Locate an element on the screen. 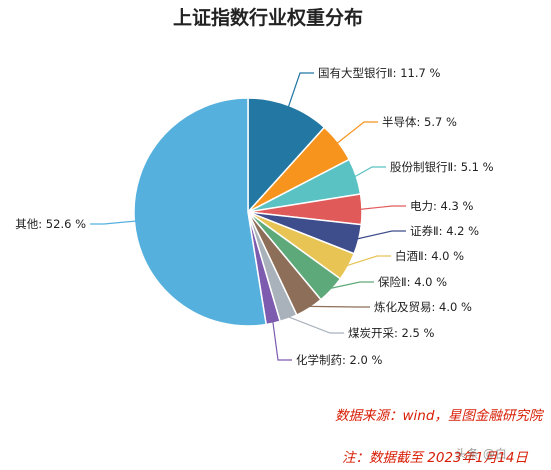  slice-label: 煤炭开采: 2.5 % is located at coordinates (391, 333).